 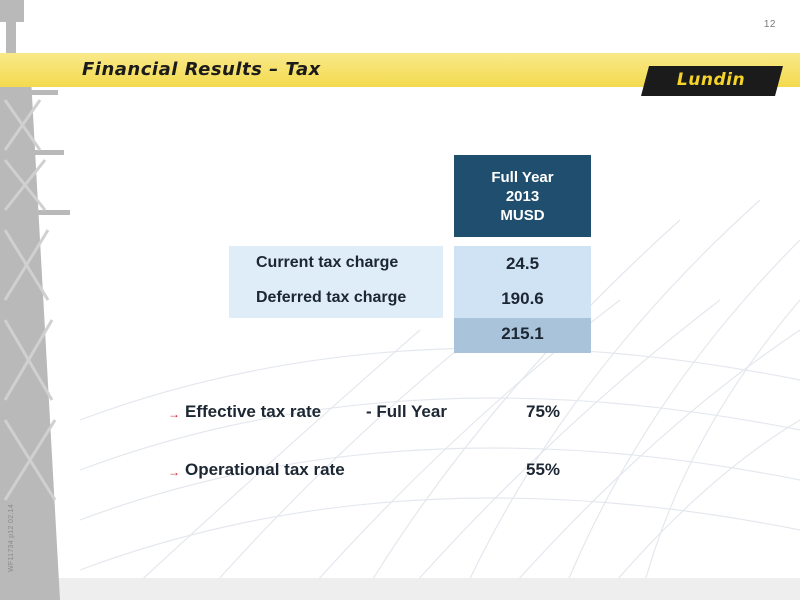 What do you see at coordinates (543, 411) in the screenshot?
I see `bullet-value-effective-tax: 75%` at bounding box center [543, 411].